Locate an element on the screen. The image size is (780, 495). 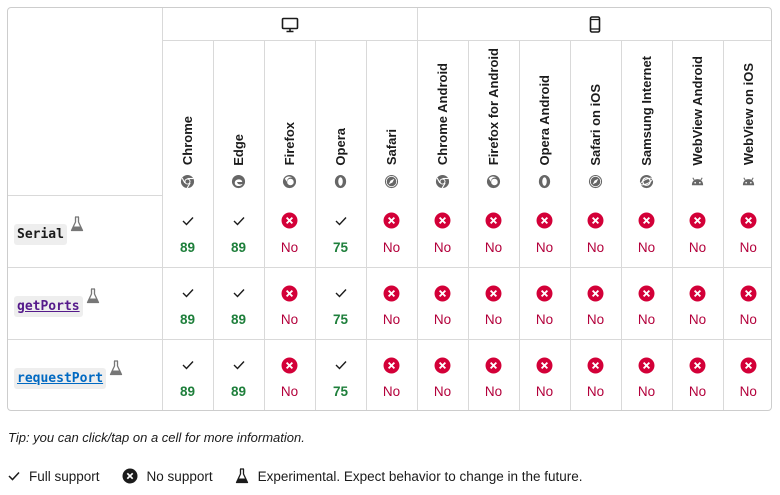
legend-full-support-label: Full support is located at coordinates (64, 476).